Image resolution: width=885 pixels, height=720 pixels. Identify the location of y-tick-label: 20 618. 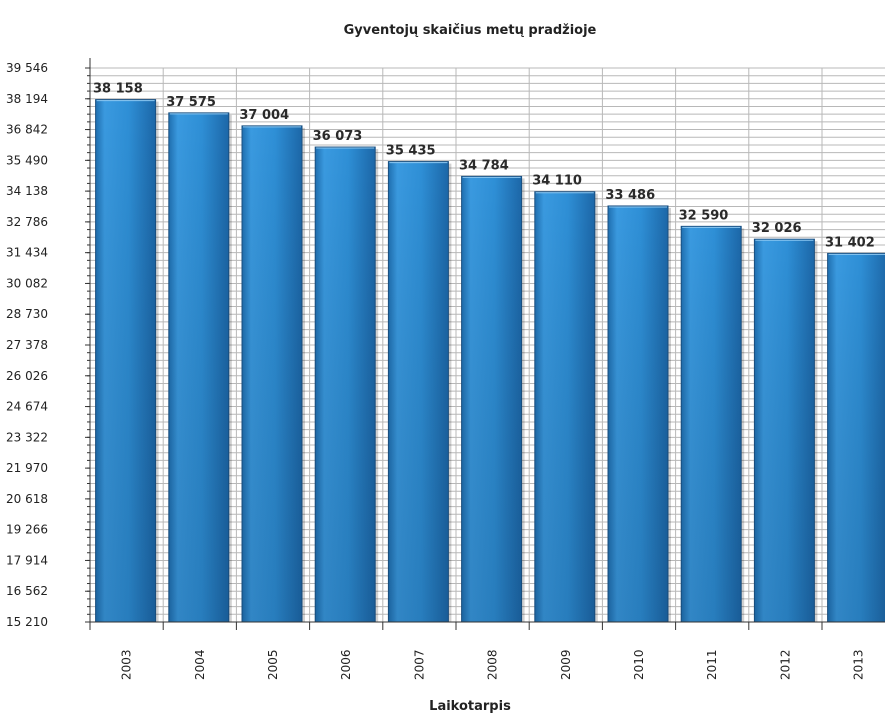
(27, 499).